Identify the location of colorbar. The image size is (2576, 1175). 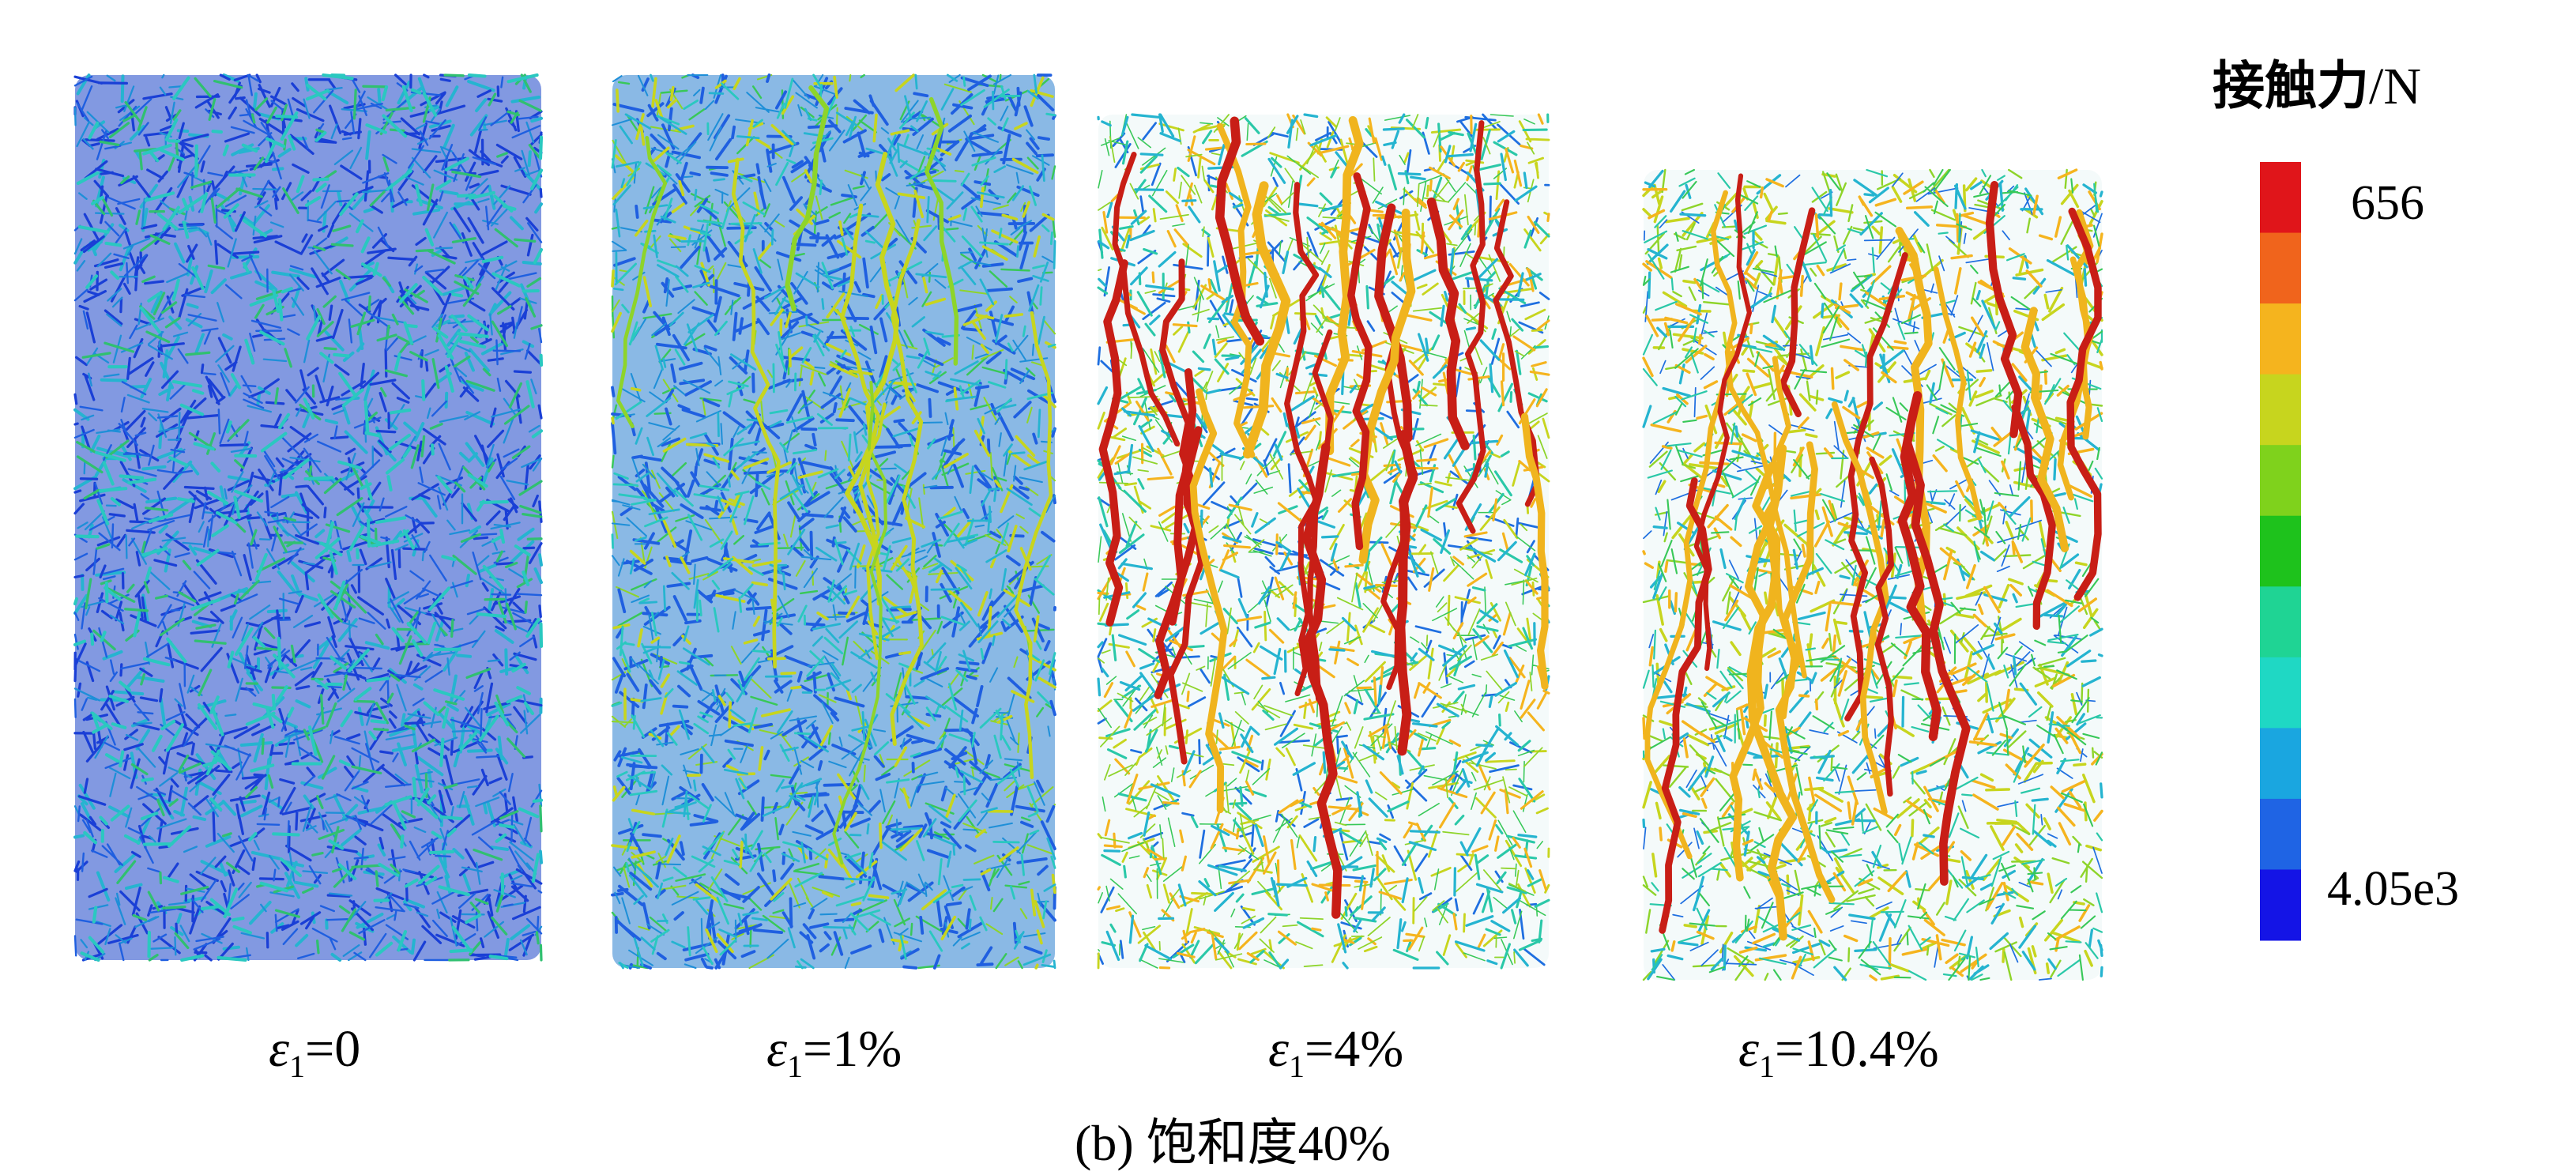
(2280, 551).